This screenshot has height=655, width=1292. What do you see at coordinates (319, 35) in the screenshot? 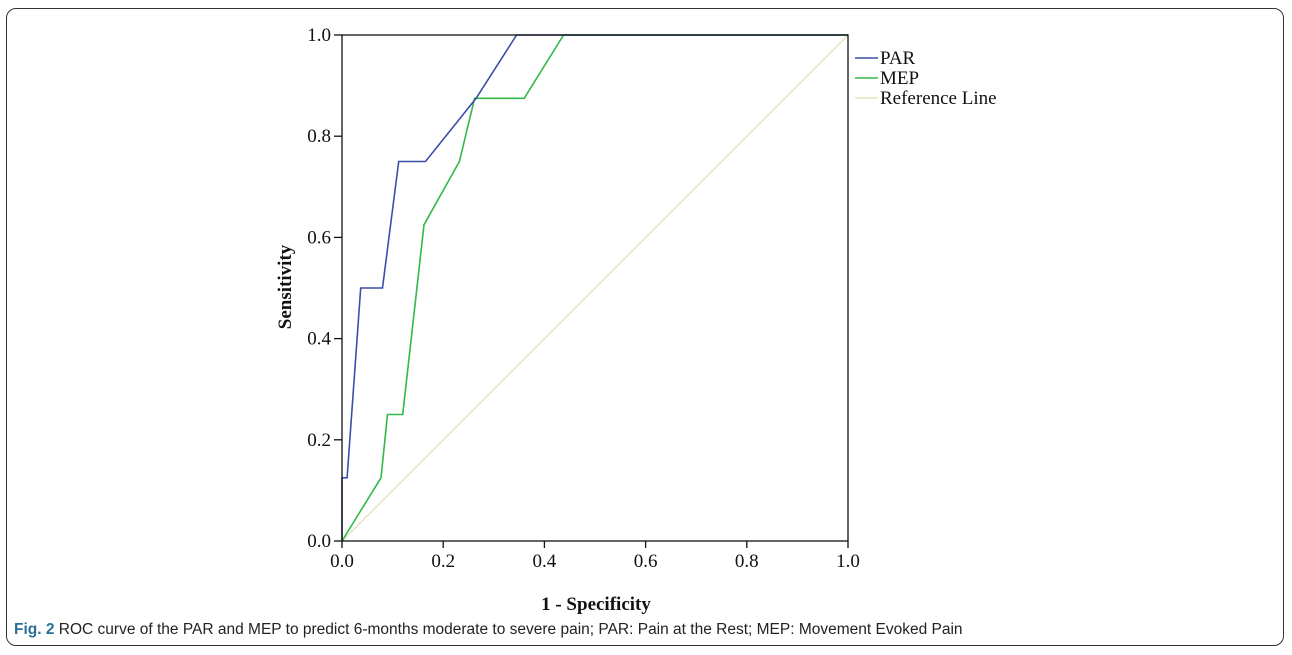
I see `y-tick-label: 1.0` at bounding box center [319, 35].